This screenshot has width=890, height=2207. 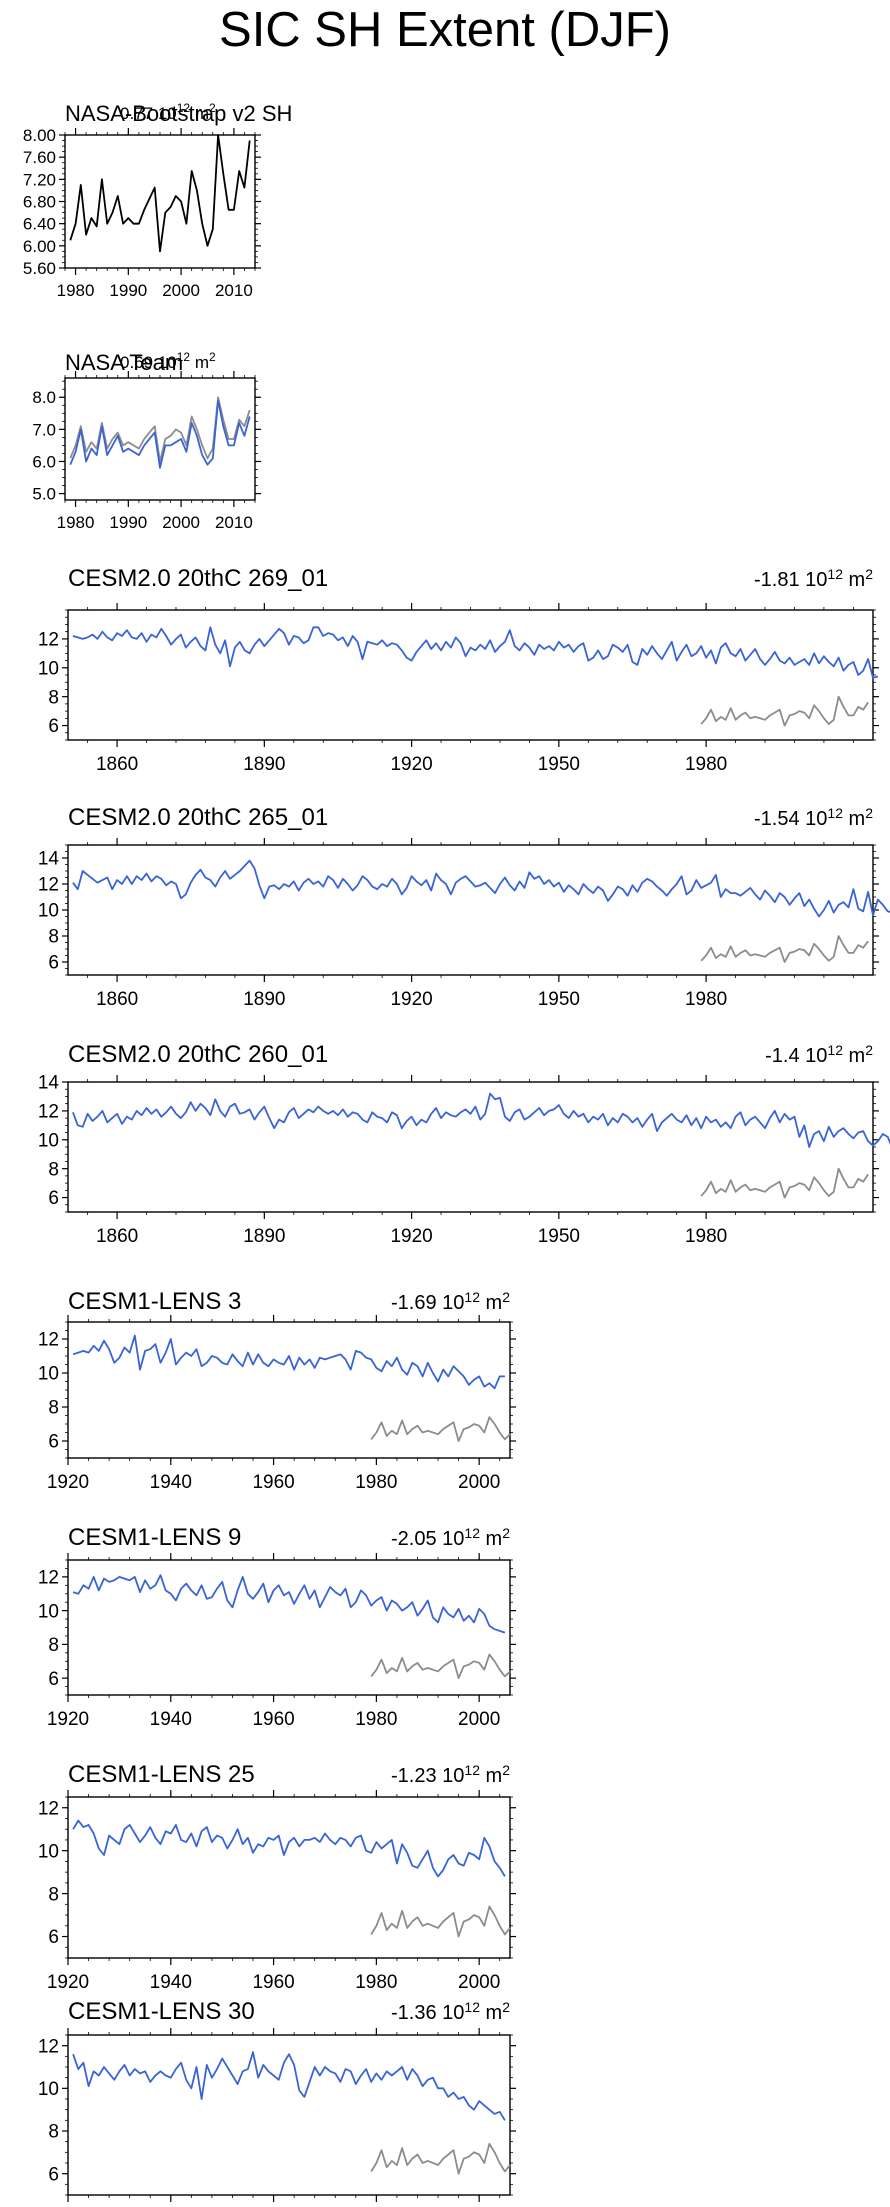 I want to click on y-tick-label: 6.40, so click(x=39, y=224).